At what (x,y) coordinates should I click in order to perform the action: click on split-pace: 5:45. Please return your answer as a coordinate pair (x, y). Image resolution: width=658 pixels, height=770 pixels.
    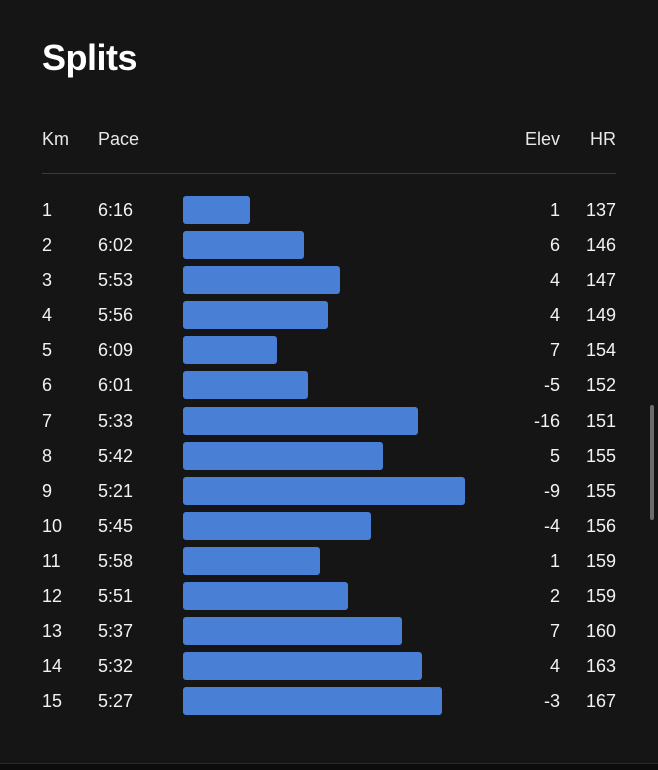
    Looking at the image, I should click on (116, 525).